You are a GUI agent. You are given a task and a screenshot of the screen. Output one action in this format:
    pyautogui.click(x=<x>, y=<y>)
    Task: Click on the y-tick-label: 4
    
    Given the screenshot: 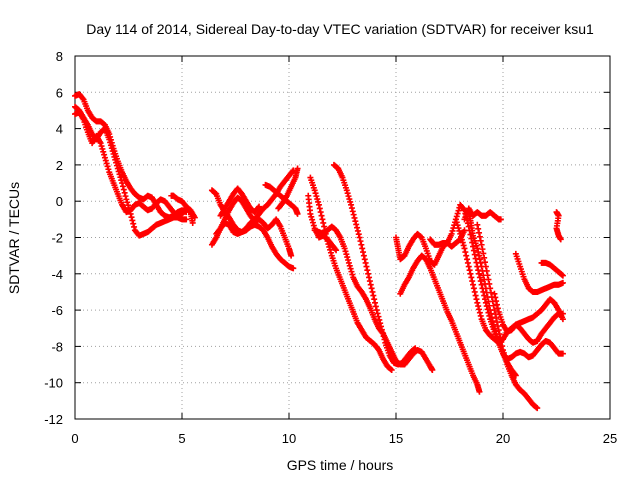 What is the action you would take?
    pyautogui.click(x=59, y=129)
    